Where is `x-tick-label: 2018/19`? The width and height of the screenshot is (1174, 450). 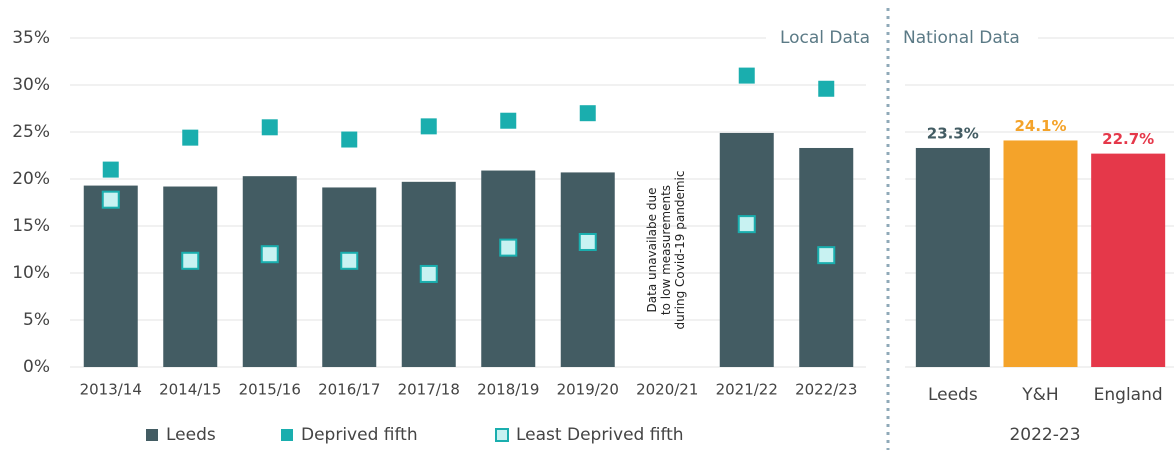
x-tick-label: 2018/19 is located at coordinates (508, 390).